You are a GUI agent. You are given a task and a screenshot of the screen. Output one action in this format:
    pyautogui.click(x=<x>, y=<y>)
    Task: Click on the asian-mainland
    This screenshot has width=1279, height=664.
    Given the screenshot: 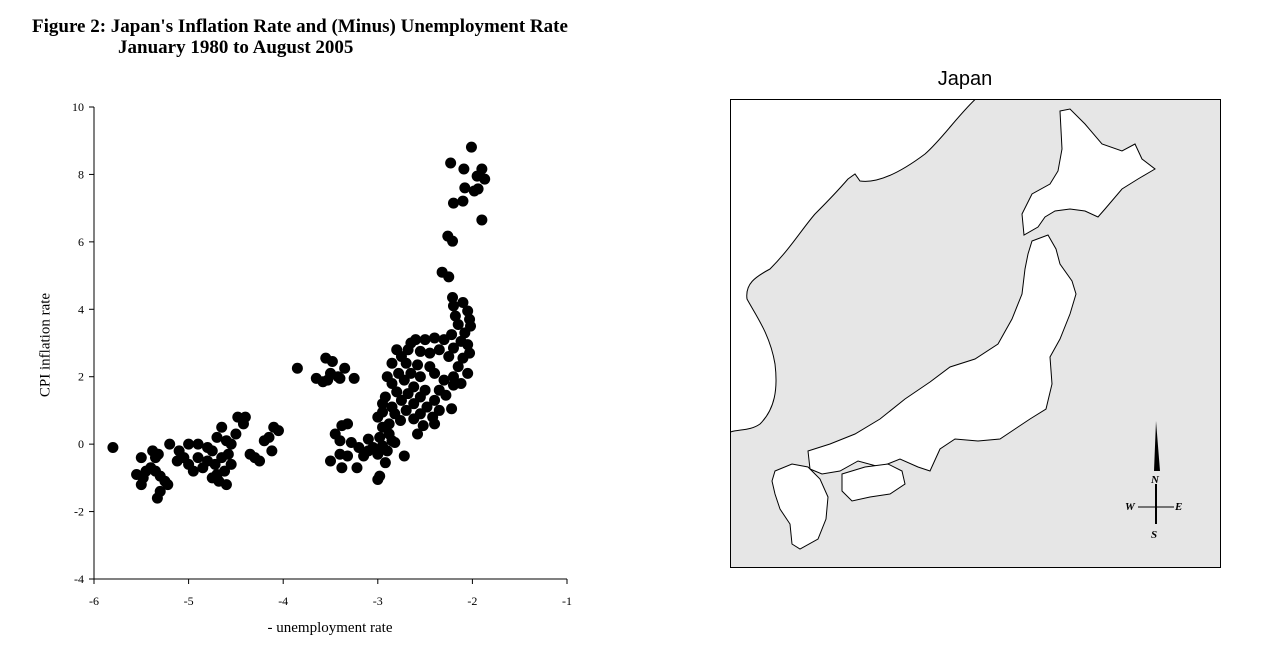 What is the action you would take?
    pyautogui.click(x=853, y=266)
    